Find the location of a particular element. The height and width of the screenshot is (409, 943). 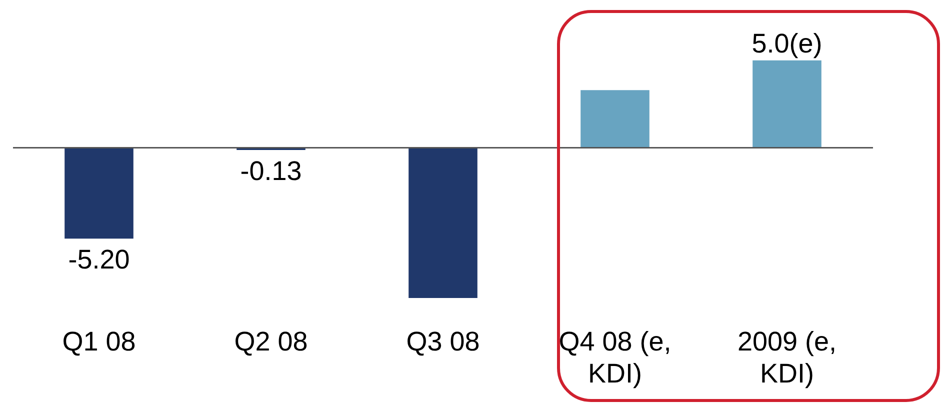

x-tick-label: Q3 08 is located at coordinates (443, 341).